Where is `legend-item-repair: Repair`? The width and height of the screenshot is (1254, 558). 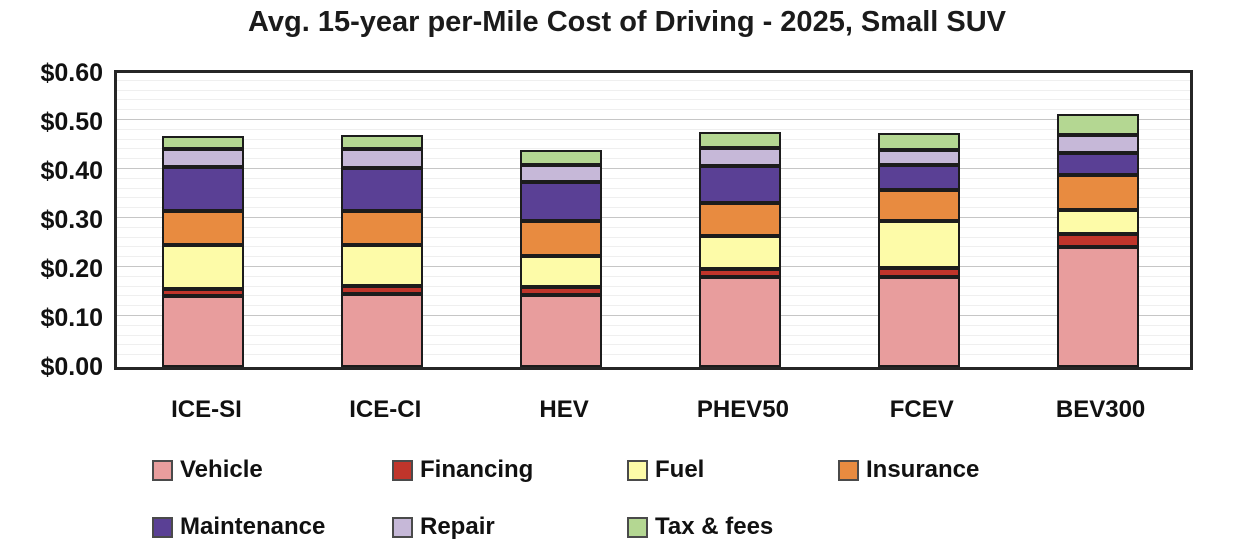
legend-item-repair: Repair is located at coordinates (443, 526).